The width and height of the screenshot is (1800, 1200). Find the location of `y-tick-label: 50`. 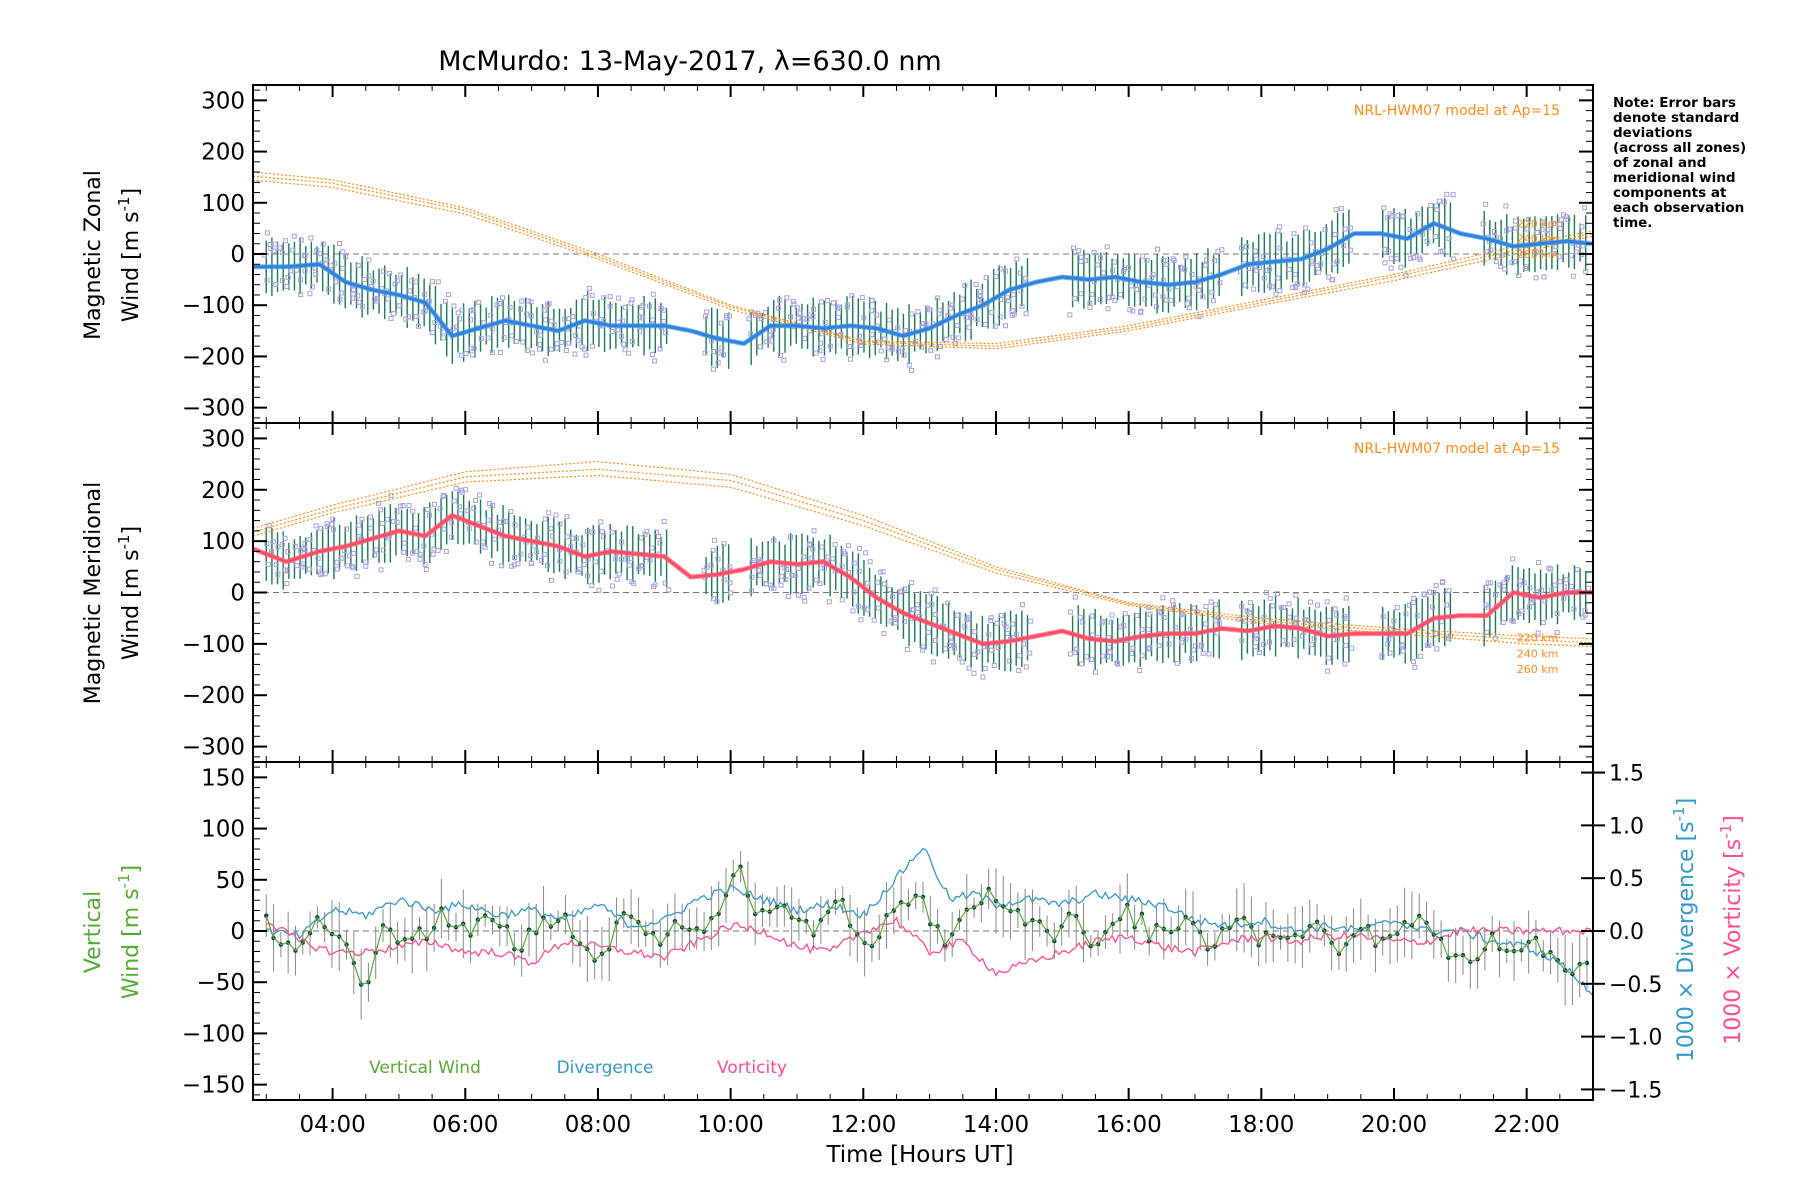

y-tick-label: 50 is located at coordinates (230, 881).